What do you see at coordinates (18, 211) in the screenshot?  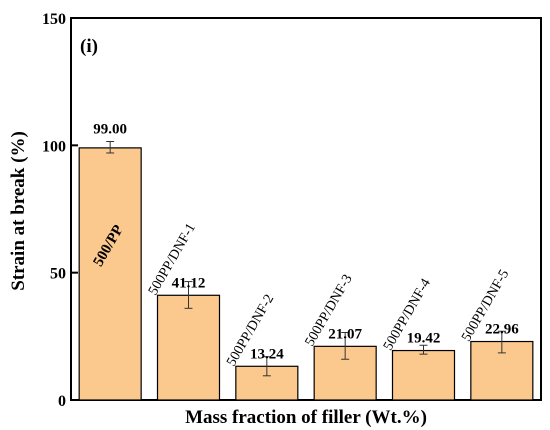 I see `y-axis-title: Strain at break (%)` at bounding box center [18, 211].